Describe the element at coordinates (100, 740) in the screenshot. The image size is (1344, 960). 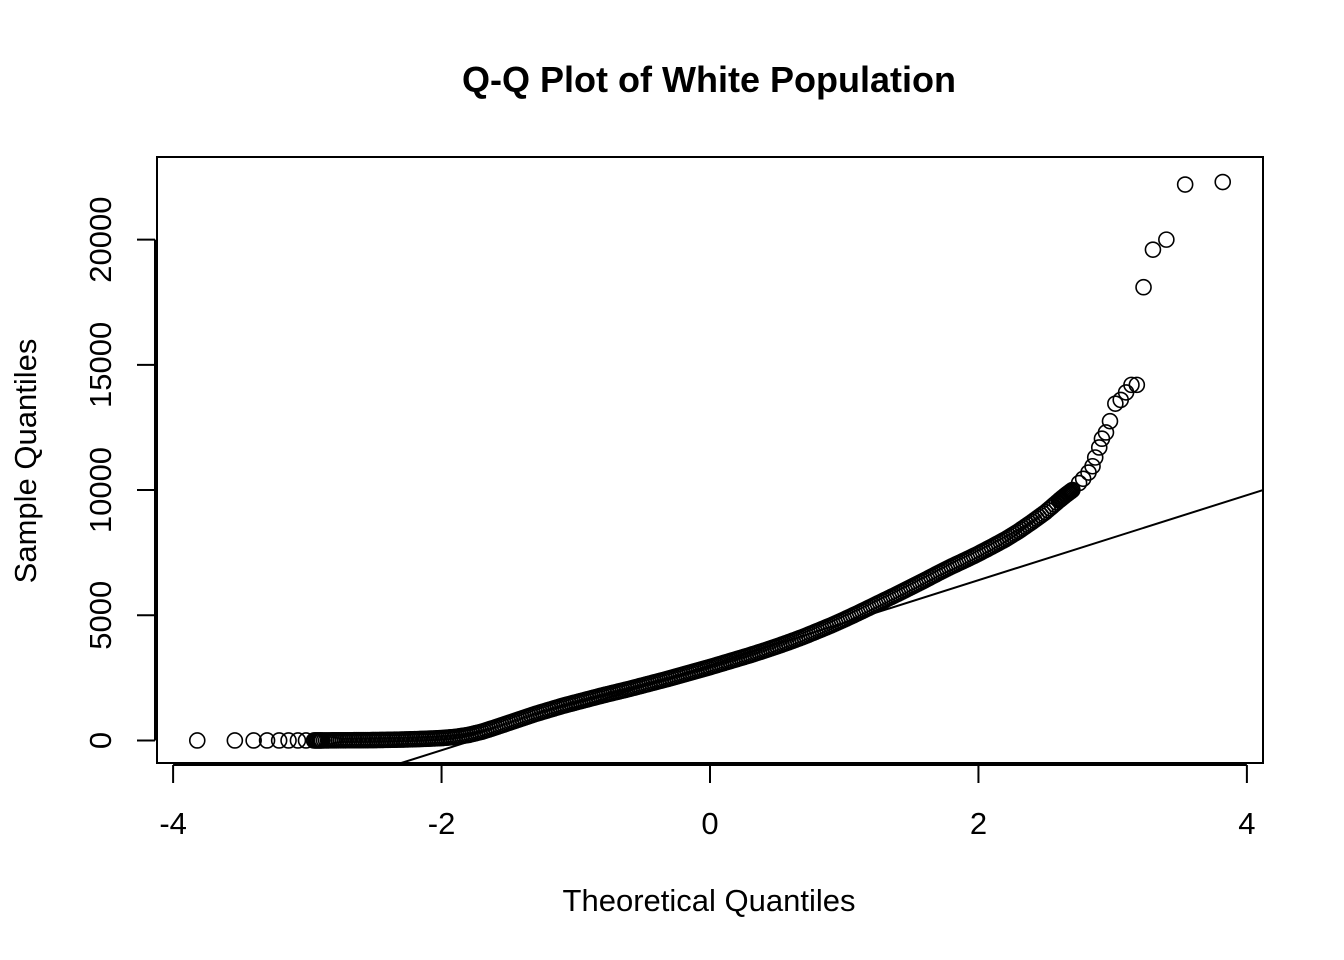
I see `y-tick-label: 0` at that location.